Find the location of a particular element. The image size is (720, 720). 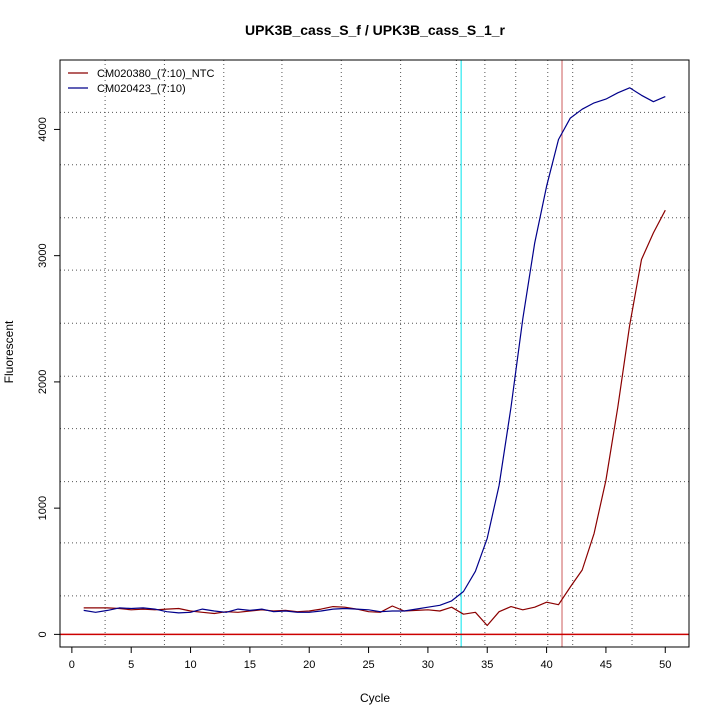

legend-entry-label: CM020423_(7:10) is located at coordinates (141, 89).